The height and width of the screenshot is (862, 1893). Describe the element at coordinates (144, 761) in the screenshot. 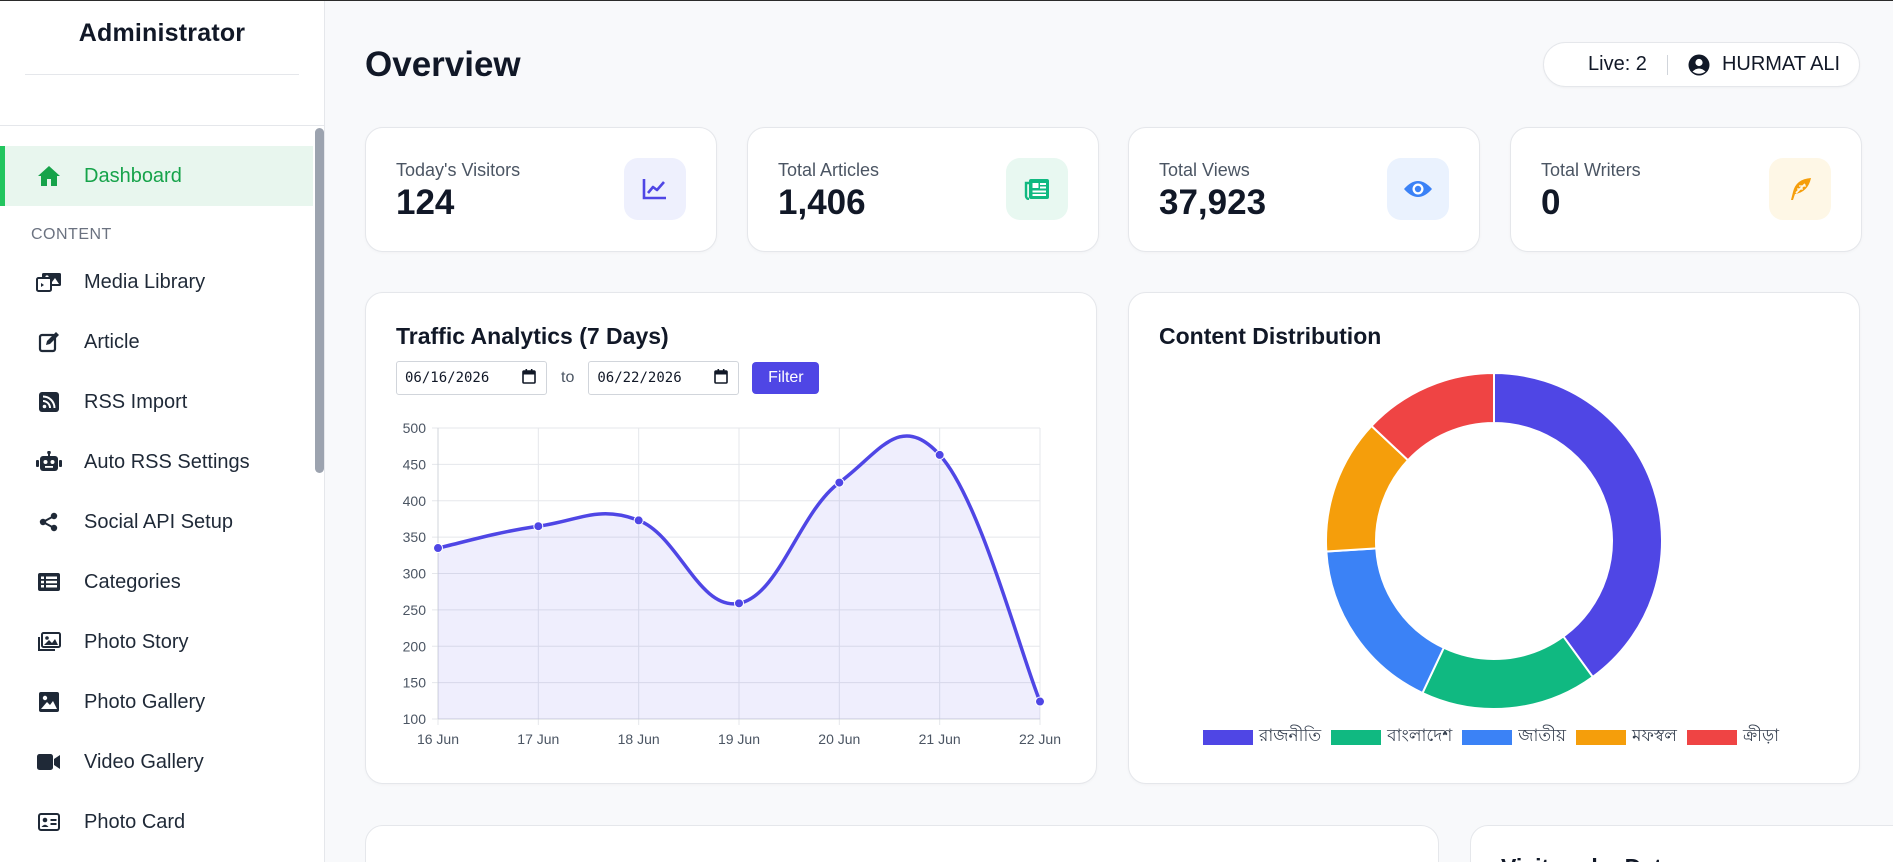

I see `sidebar-item-label: Video Gallery` at that location.